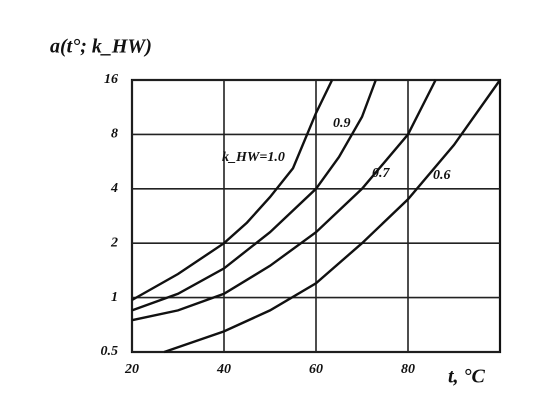 This screenshot has width=541, height=407. What do you see at coordinates (342, 123) in the screenshot?
I see `series-label: 0.9` at bounding box center [342, 123].